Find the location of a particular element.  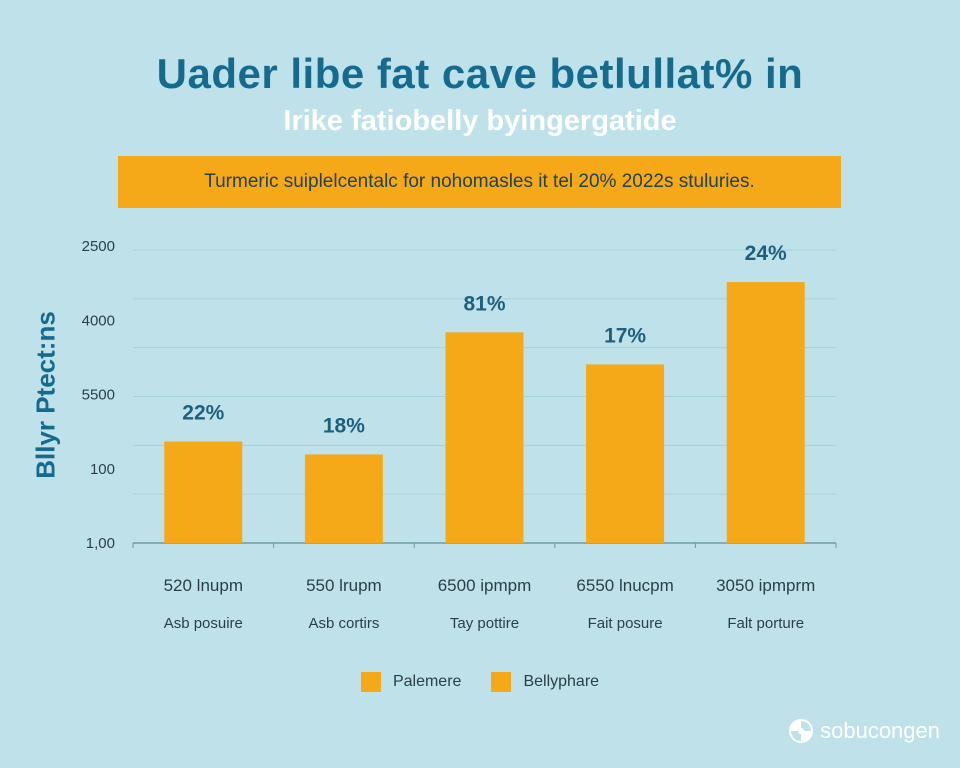

category-label-2: 6500 ipmpm is located at coordinates (485, 585).